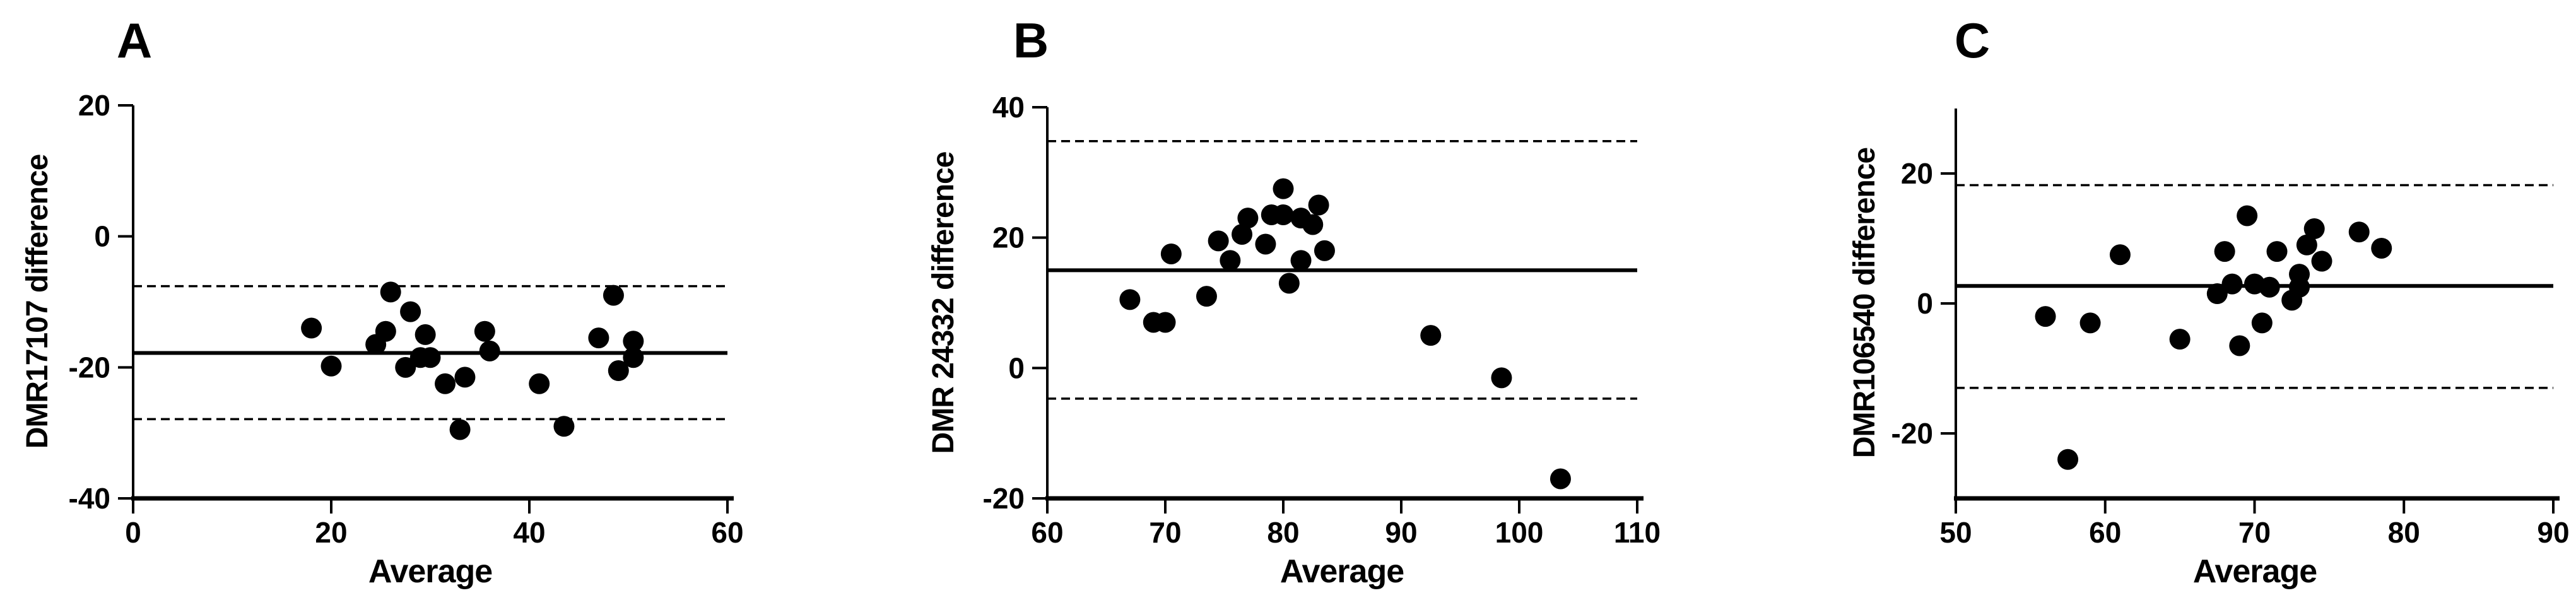  I want to click on y-tick-label: 40, so click(1008, 108).